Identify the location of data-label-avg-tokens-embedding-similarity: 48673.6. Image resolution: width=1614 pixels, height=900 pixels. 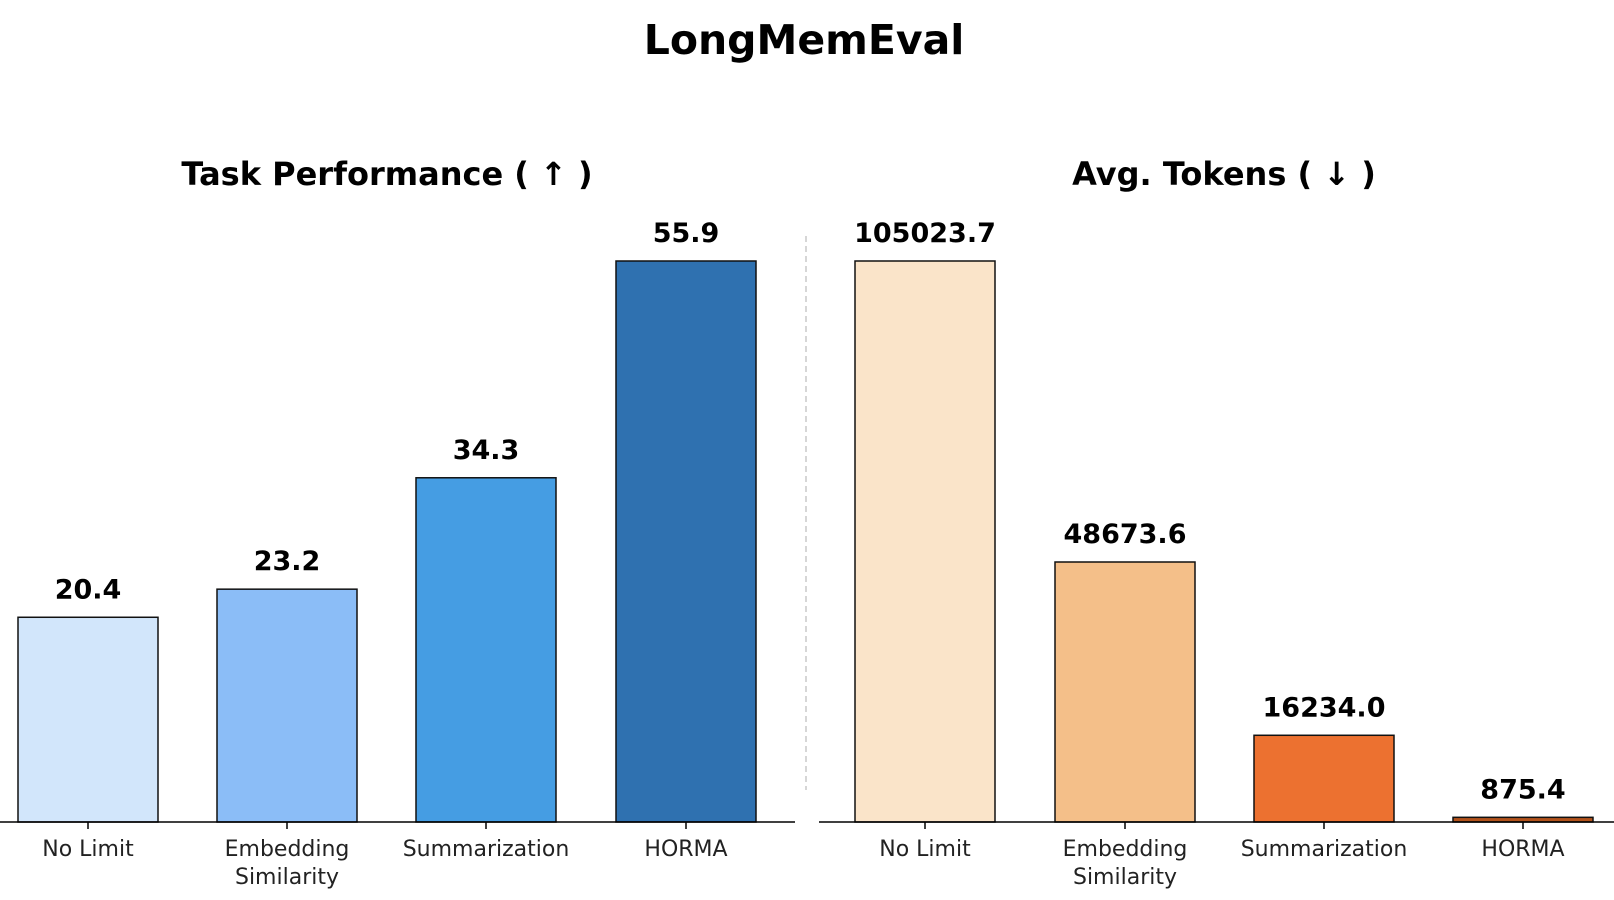
(1125, 534).